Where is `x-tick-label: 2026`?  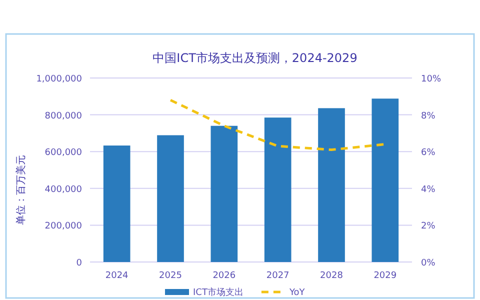
x-tick-label: 2026 is located at coordinates (224, 276).